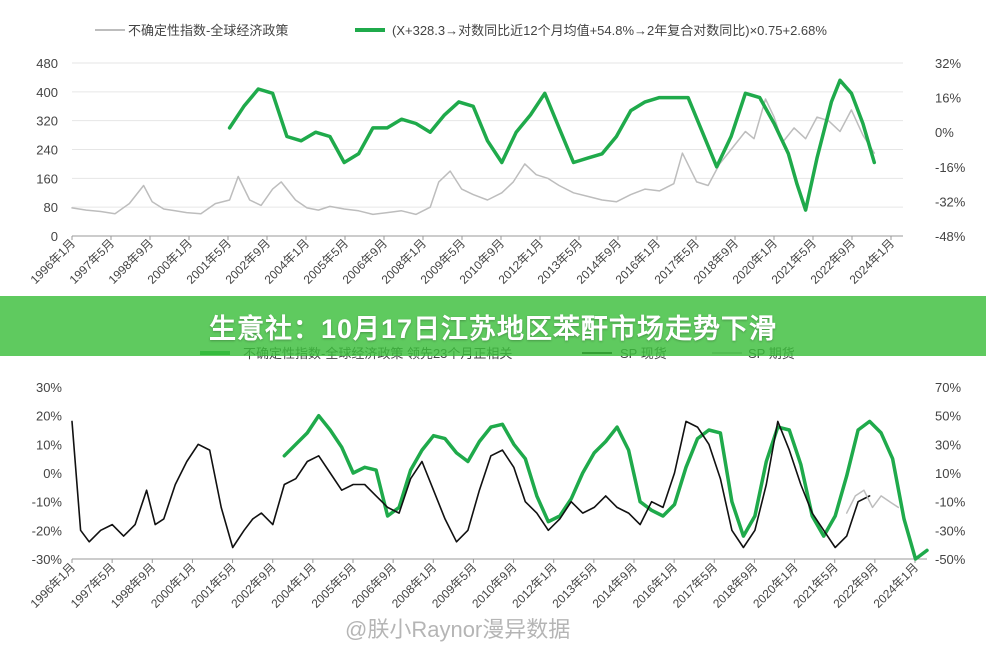 The height and width of the screenshot is (654, 986). Describe the element at coordinates (208, 30) in the screenshot. I see `legend-label: 不确定性指数-全球经济政策` at that location.